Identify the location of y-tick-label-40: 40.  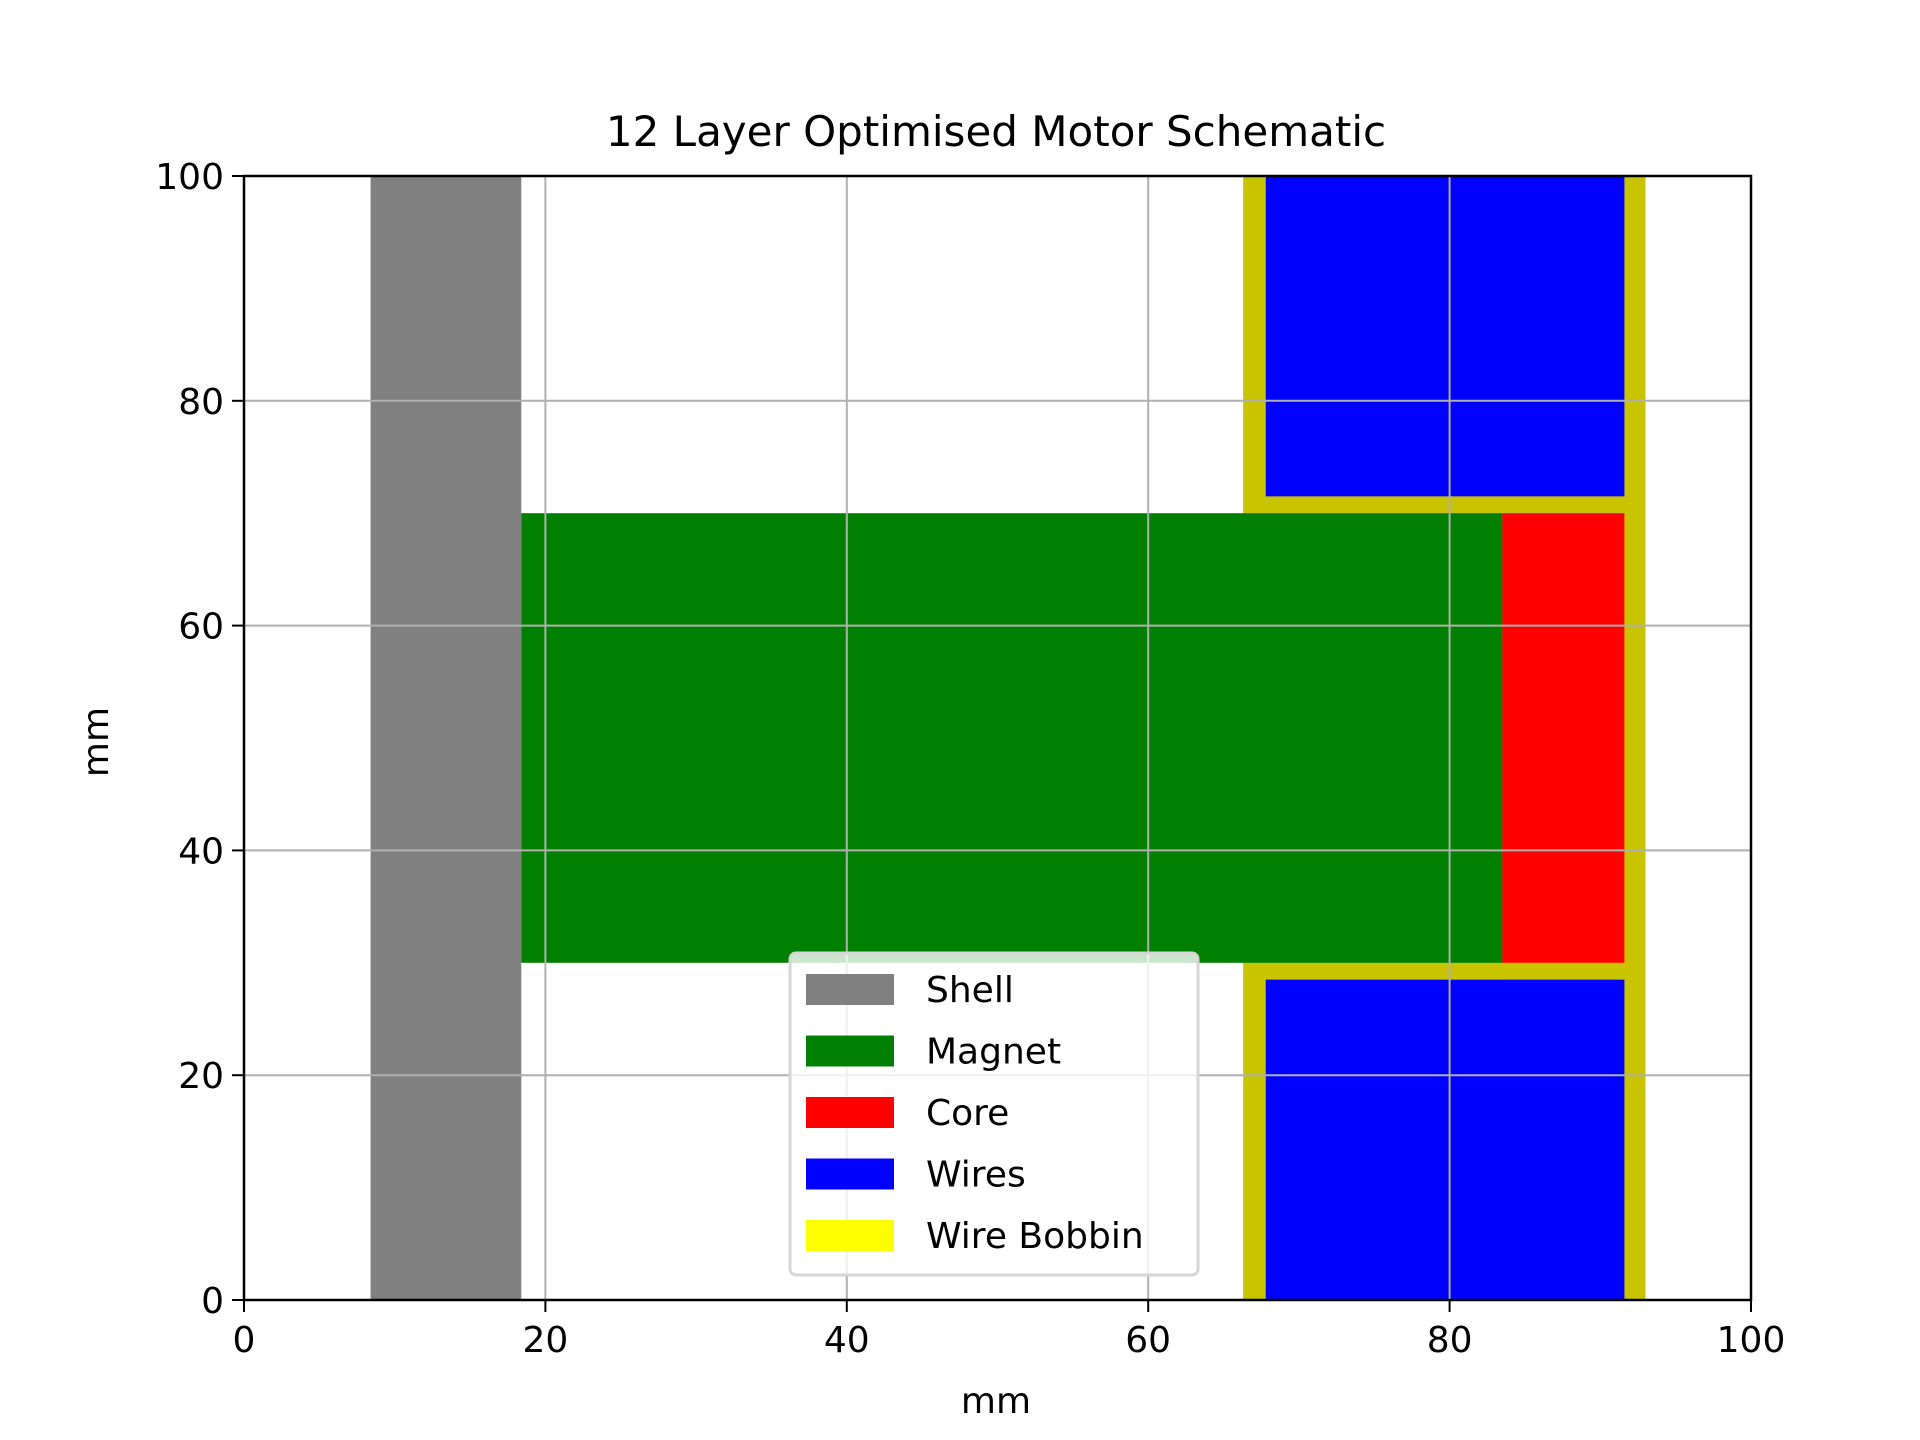
(201, 851).